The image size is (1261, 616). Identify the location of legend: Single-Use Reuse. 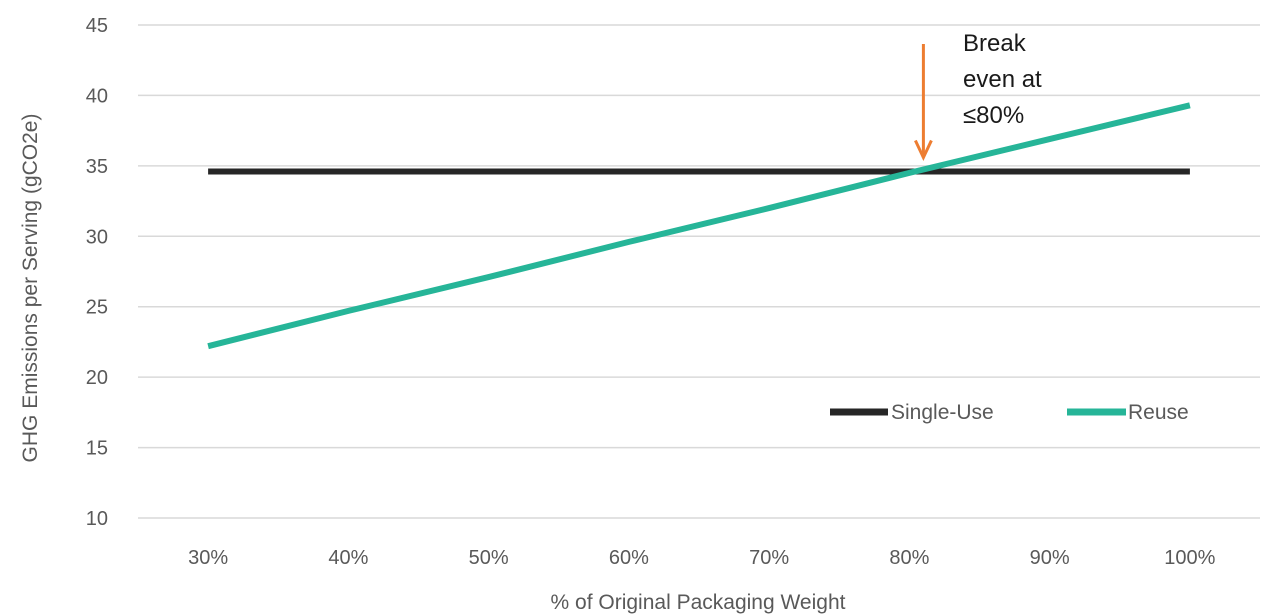
(1009, 412).